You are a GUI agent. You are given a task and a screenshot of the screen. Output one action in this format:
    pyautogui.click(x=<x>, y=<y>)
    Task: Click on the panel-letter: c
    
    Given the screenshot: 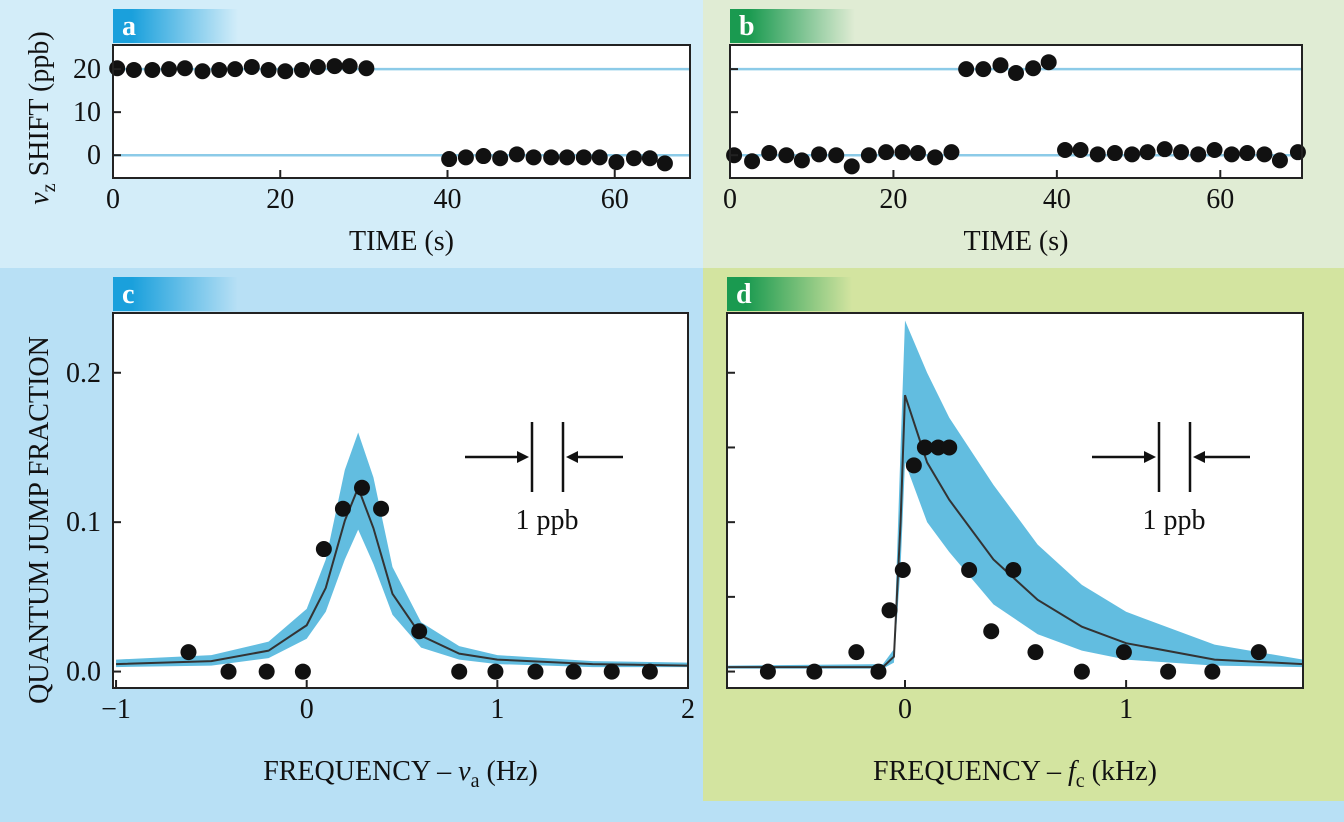 What is the action you would take?
    pyautogui.click(x=128, y=294)
    